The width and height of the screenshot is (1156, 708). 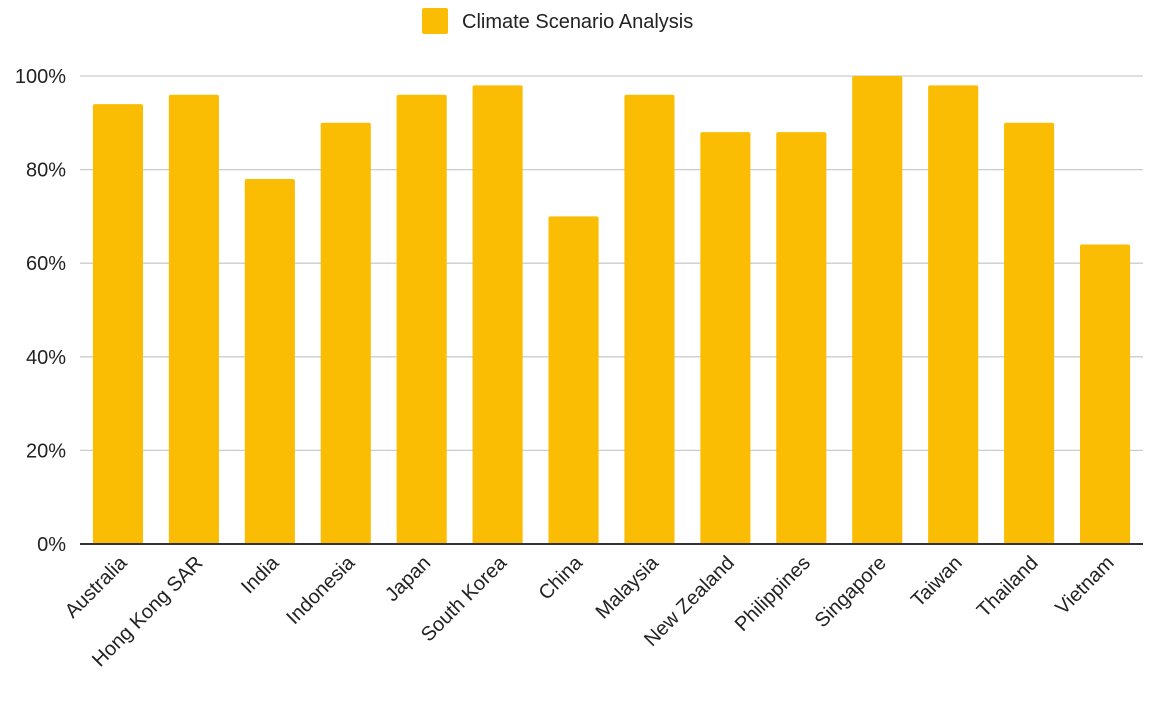 What do you see at coordinates (561, 577) in the screenshot?
I see `x-tick-label: China` at bounding box center [561, 577].